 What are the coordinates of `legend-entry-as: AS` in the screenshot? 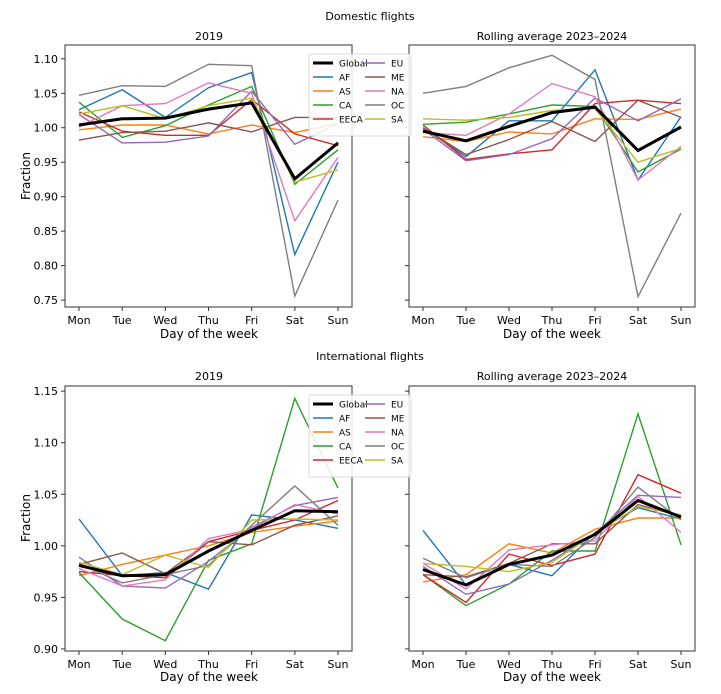 It's located at (332, 93).